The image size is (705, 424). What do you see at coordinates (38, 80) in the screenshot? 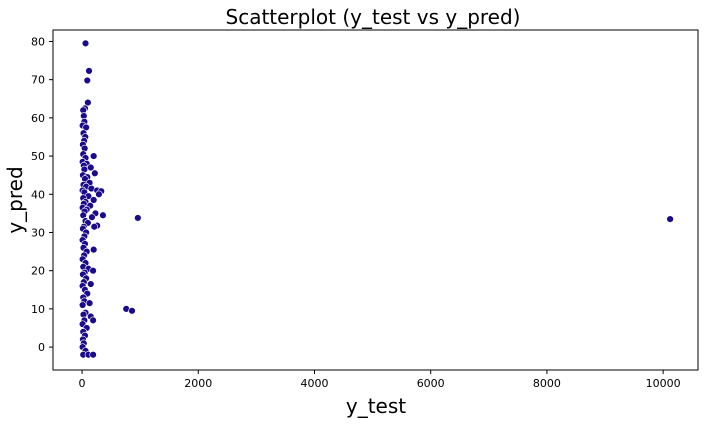
I see `y-tick-label: 70` at bounding box center [38, 80].